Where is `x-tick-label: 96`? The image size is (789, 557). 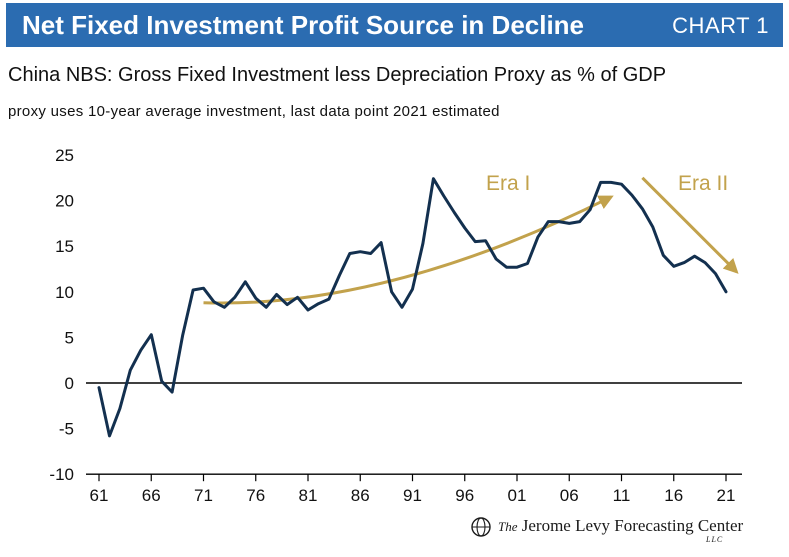
x-tick-label: 96 is located at coordinates (464, 495).